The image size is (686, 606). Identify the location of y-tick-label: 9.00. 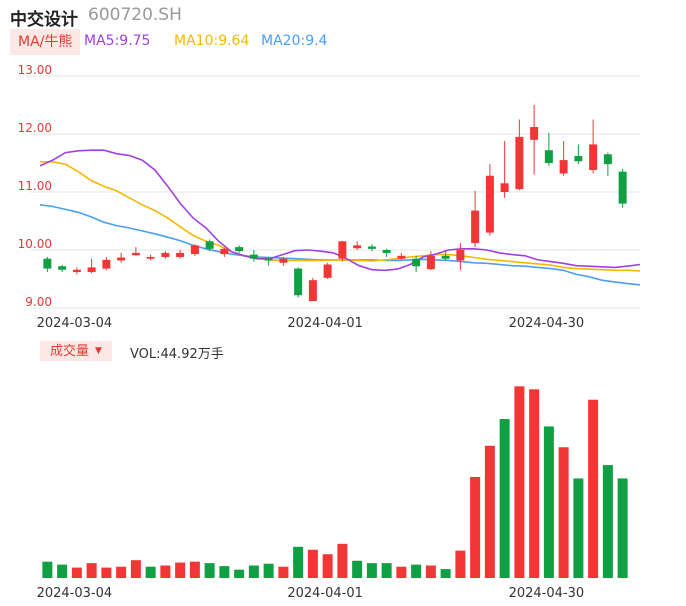
(38, 302).